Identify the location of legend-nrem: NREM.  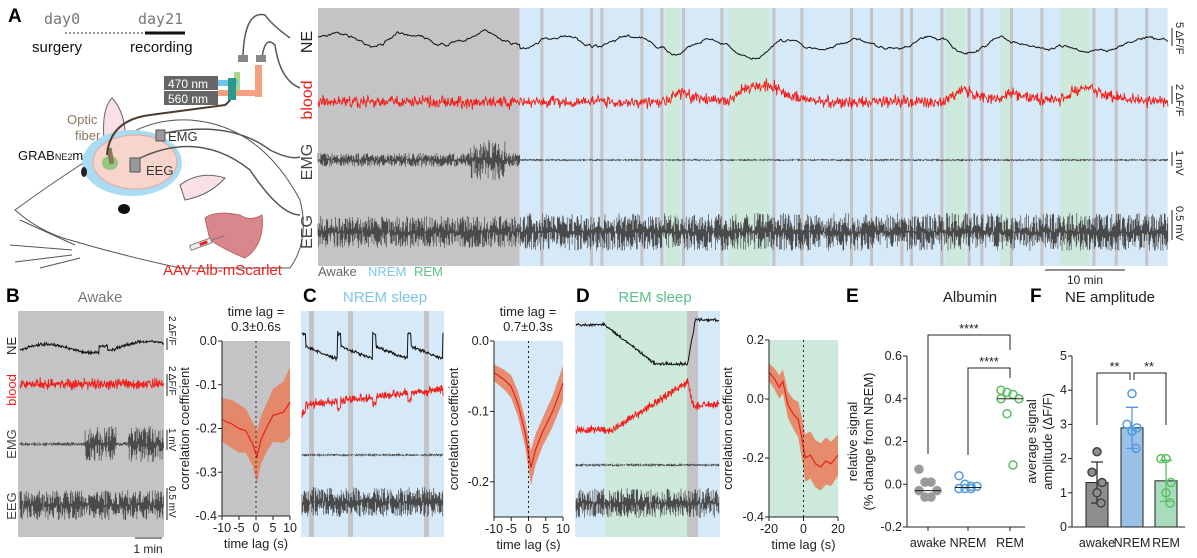
(387, 271).